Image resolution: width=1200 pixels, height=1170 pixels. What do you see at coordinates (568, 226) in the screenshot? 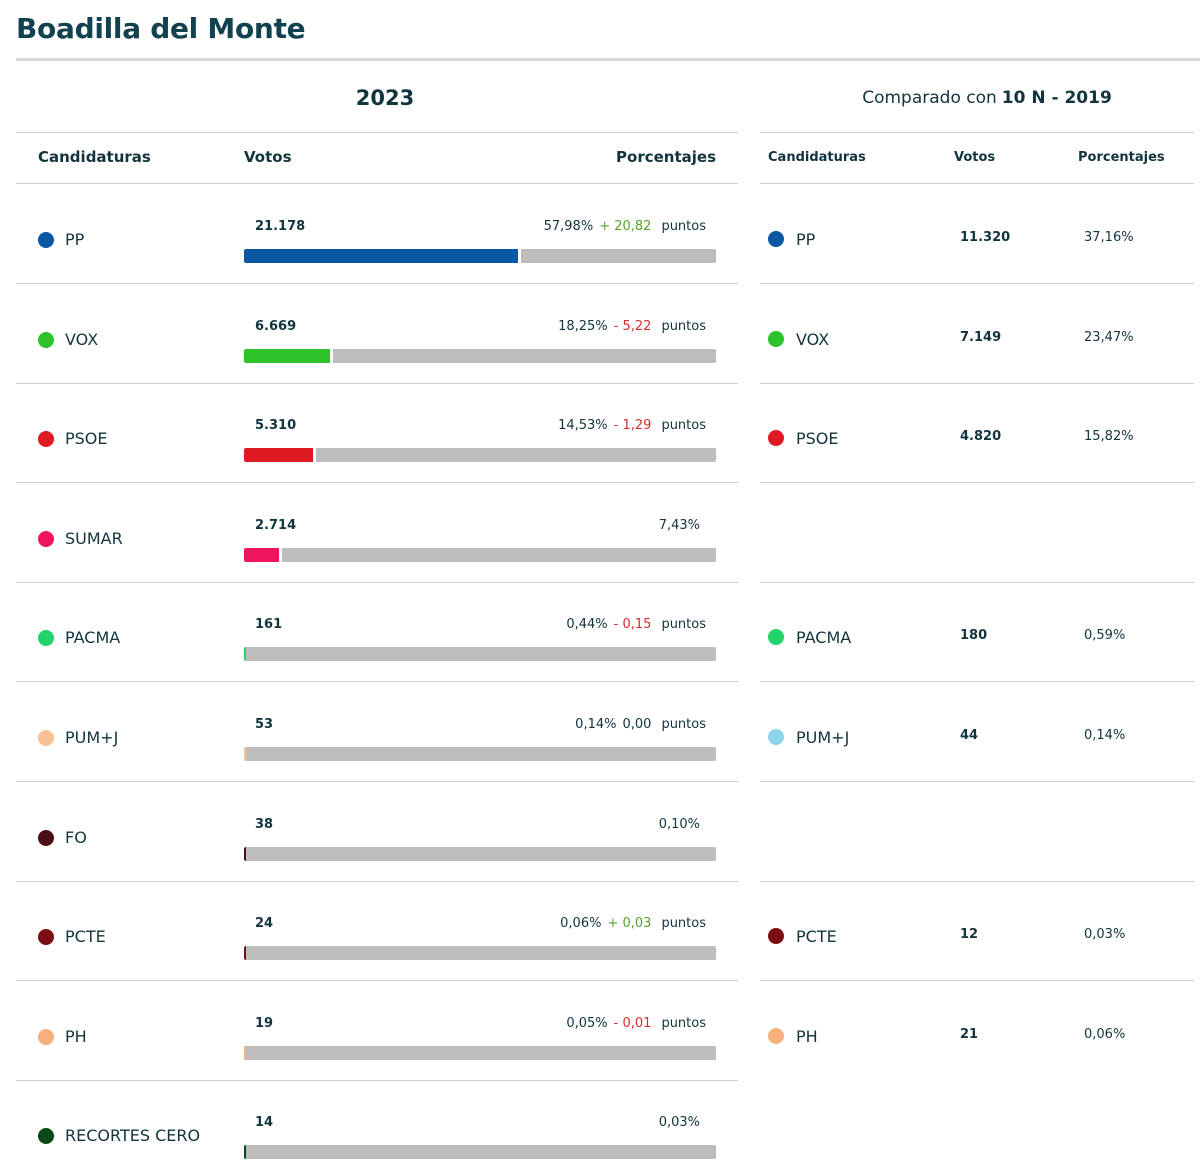
I see `party-percentage: 57,98%` at bounding box center [568, 226].